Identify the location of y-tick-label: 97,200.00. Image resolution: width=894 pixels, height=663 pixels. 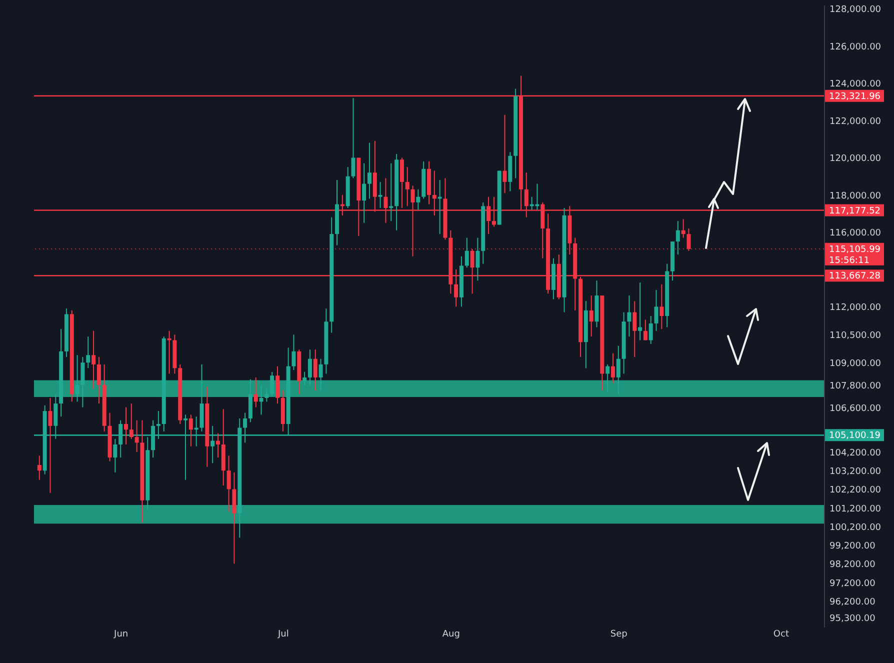
(853, 583).